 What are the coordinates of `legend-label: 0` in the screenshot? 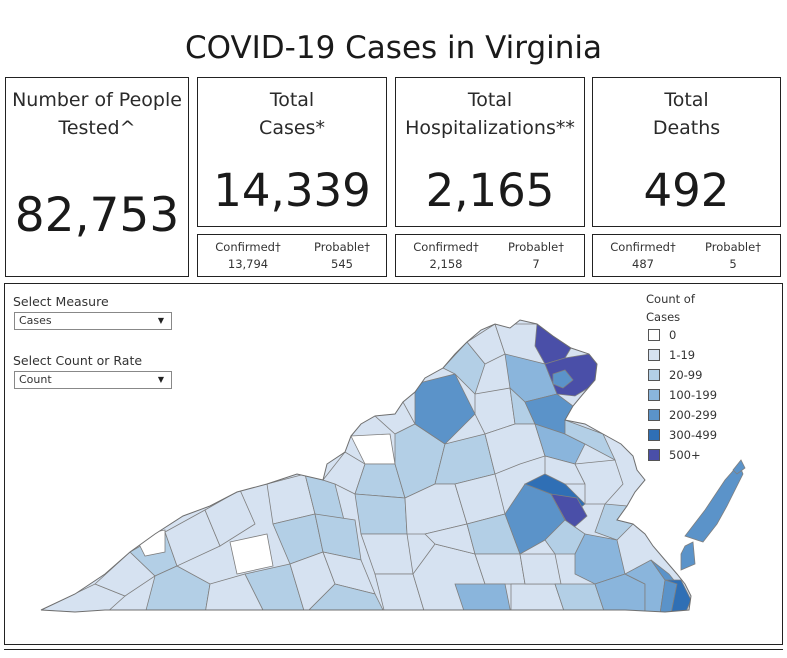 It's located at (673, 335).